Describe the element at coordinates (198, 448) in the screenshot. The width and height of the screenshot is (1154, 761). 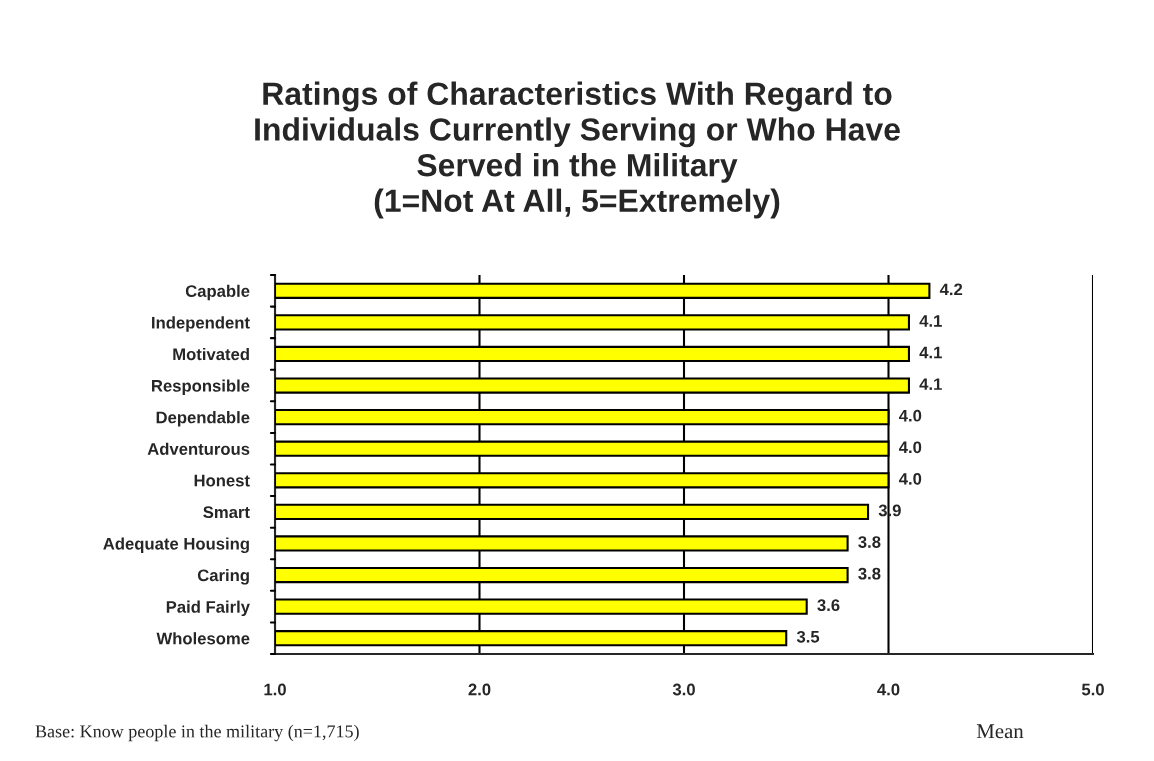
I see `y-tick-label: Adventurous` at that location.